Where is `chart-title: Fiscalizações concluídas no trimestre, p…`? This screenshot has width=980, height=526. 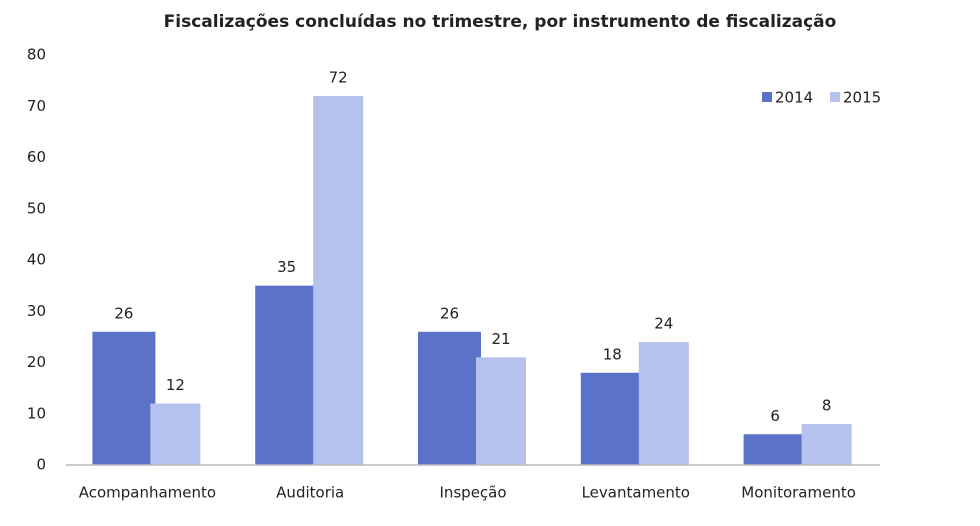 chart-title: Fiscalizações concluídas no trimestre, p… is located at coordinates (500, 22).